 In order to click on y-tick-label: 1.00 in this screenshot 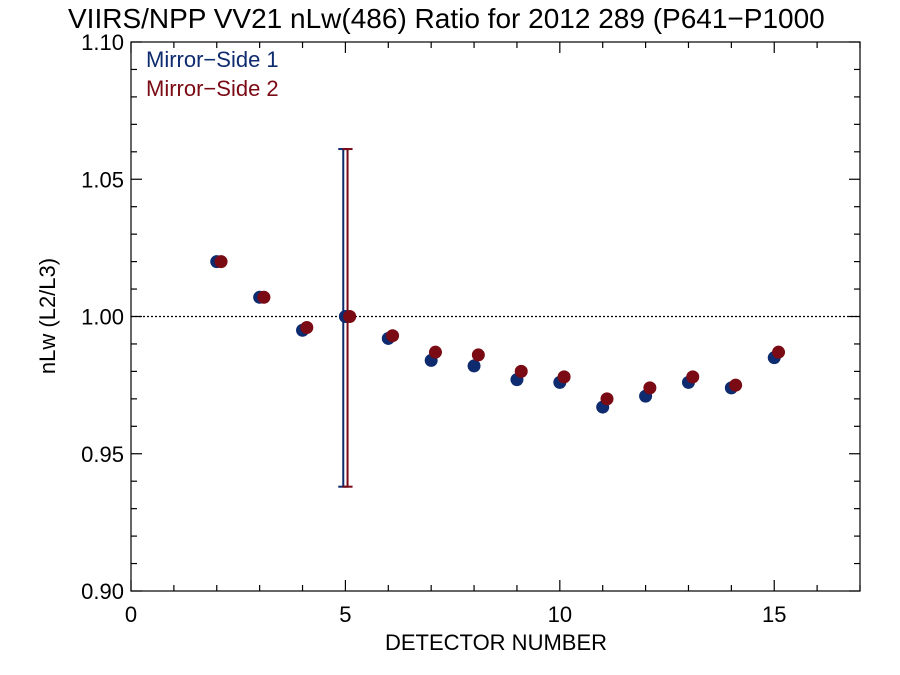, I will do `click(102, 317)`.